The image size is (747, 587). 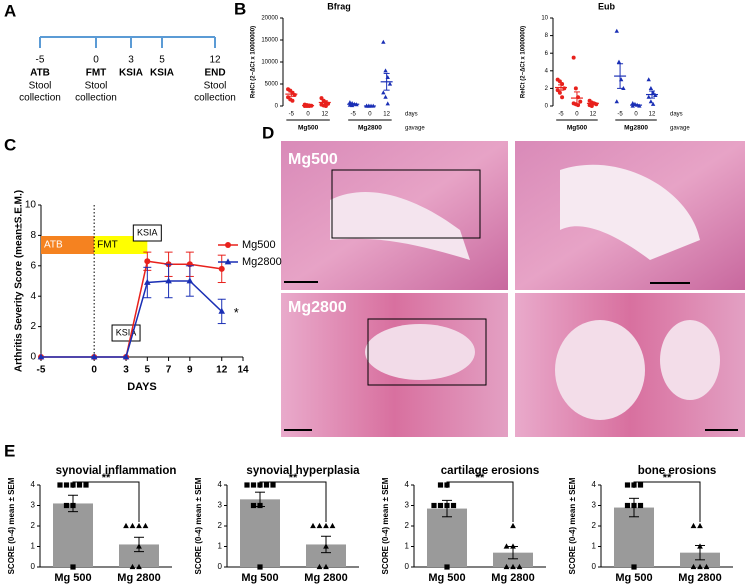 I want to click on timeline-day: 3, so click(x=131, y=60).